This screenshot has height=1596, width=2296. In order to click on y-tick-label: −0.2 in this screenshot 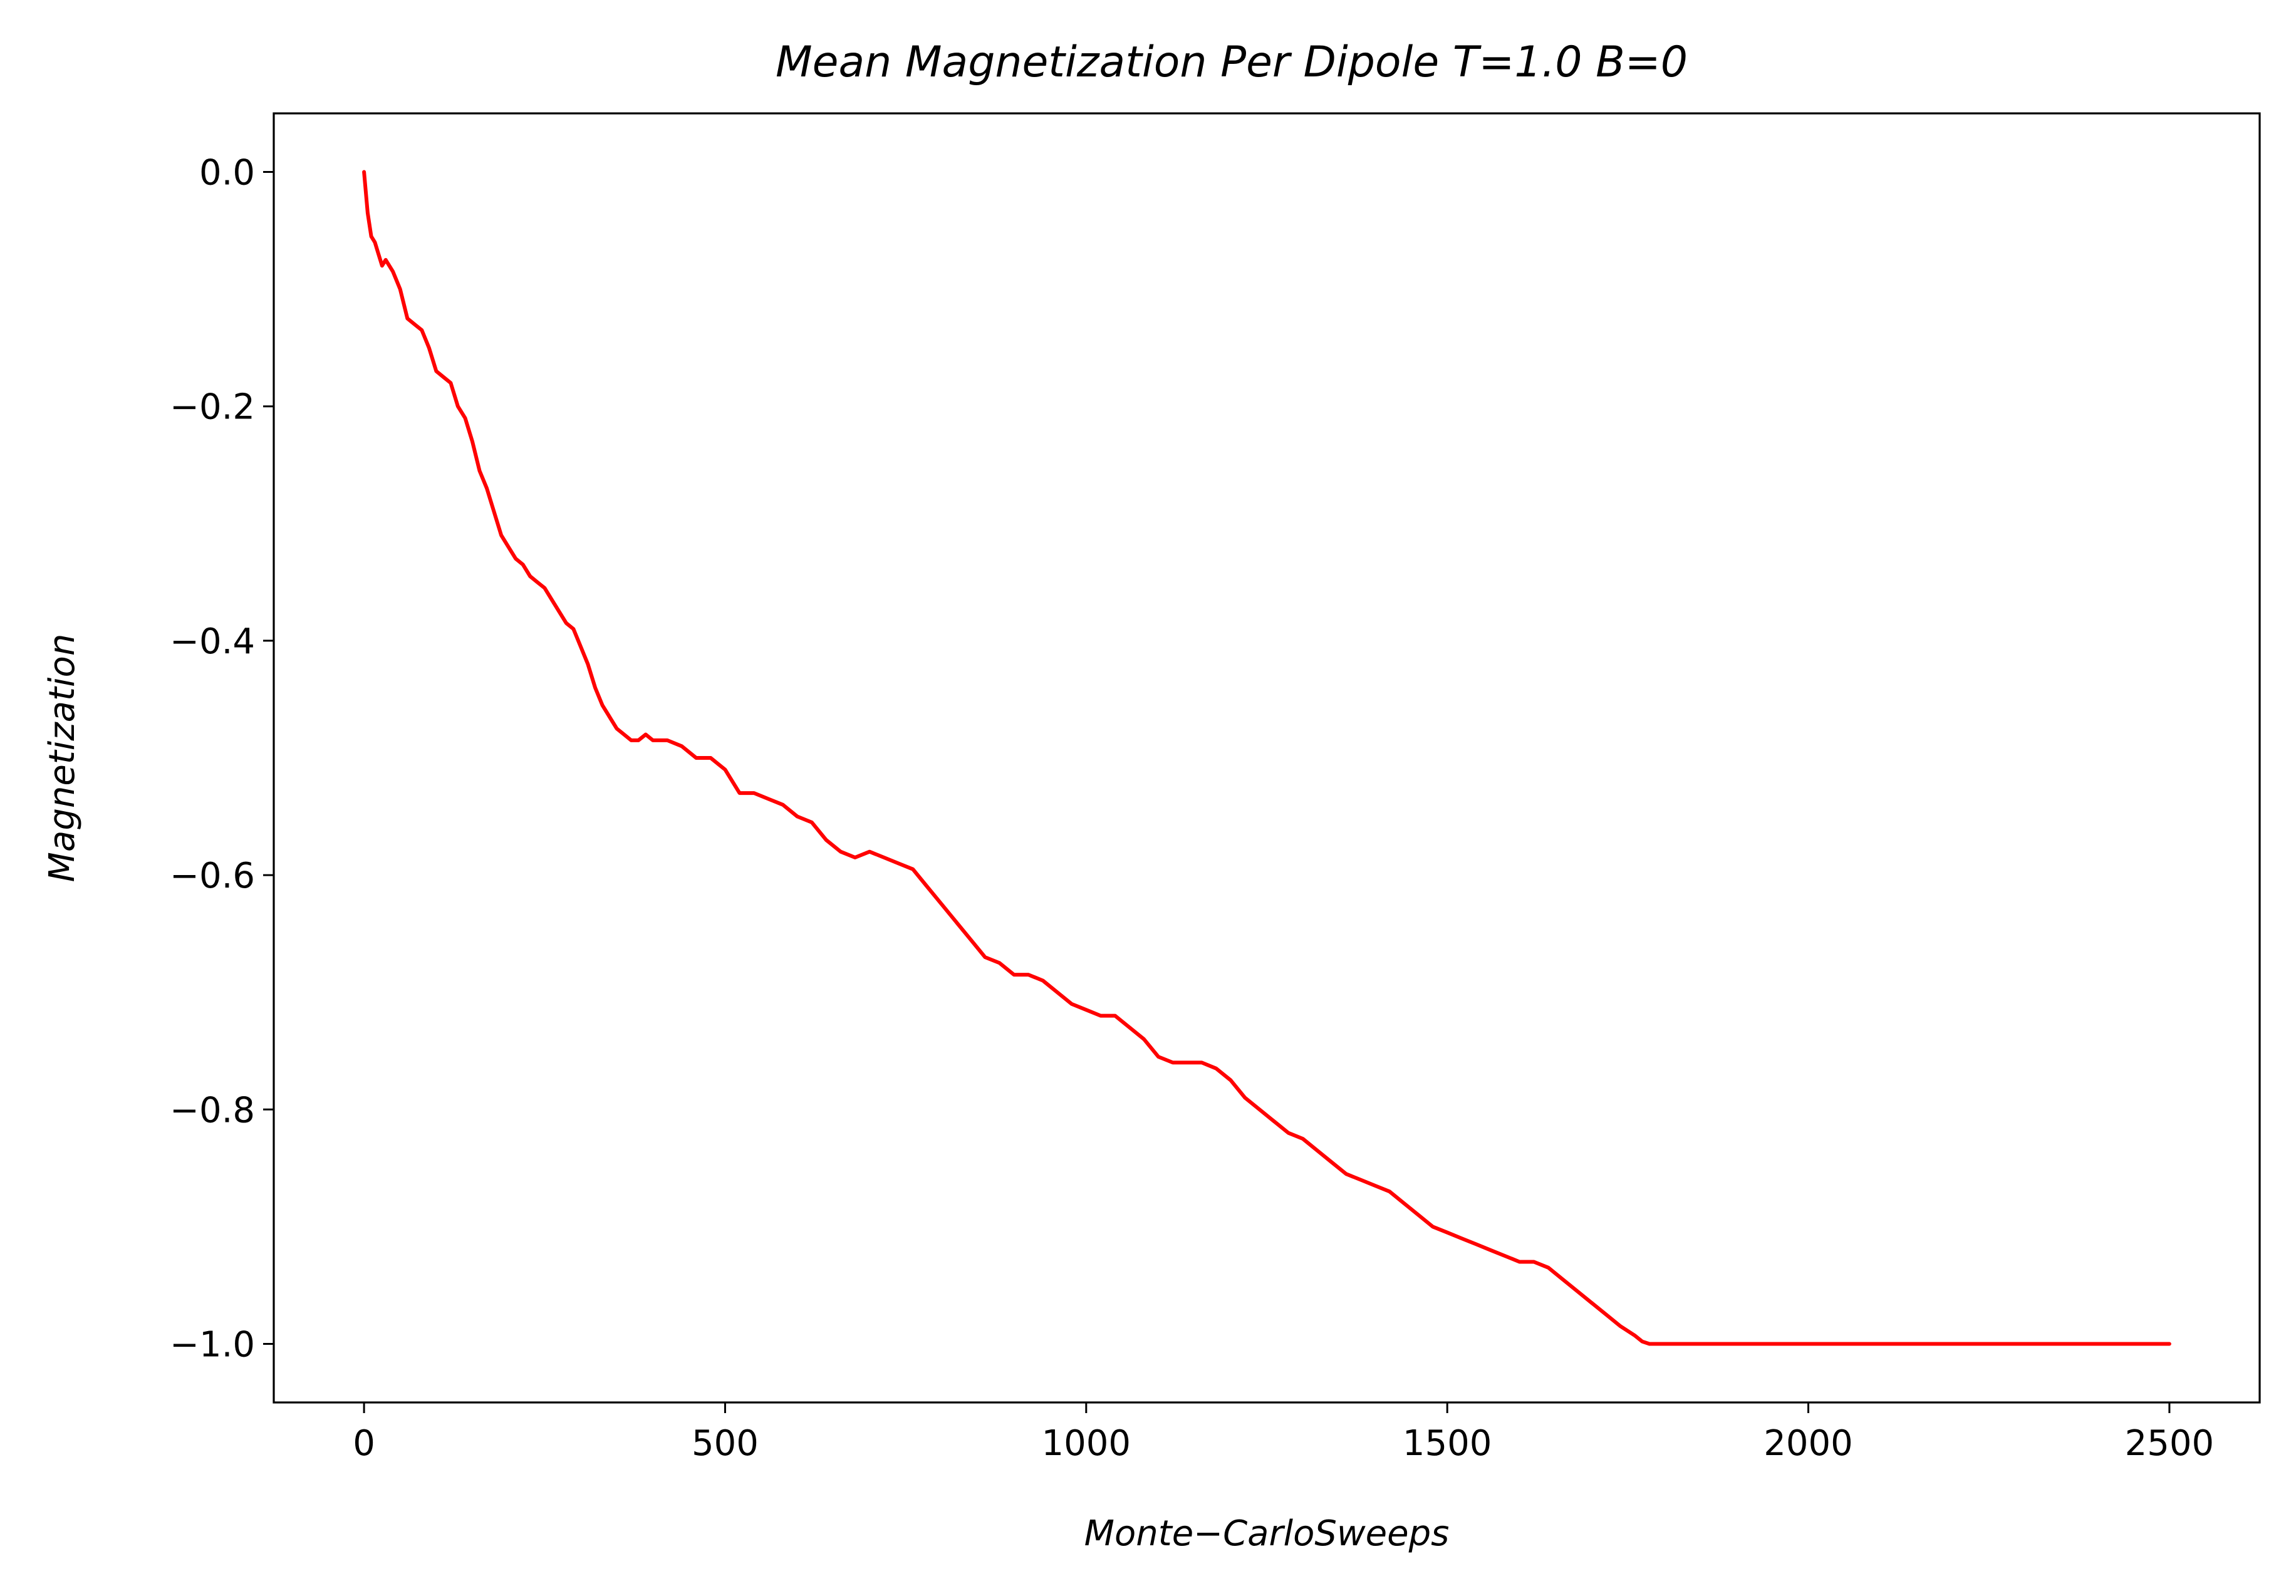, I will do `click(213, 407)`.